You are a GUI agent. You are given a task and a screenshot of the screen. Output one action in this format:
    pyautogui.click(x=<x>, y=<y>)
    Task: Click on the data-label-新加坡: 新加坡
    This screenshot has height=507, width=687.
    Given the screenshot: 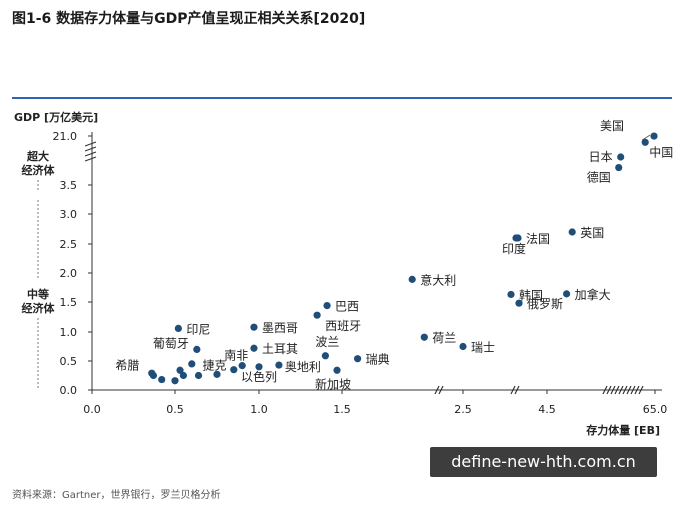 What is the action you would take?
    pyautogui.click(x=333, y=383)
    